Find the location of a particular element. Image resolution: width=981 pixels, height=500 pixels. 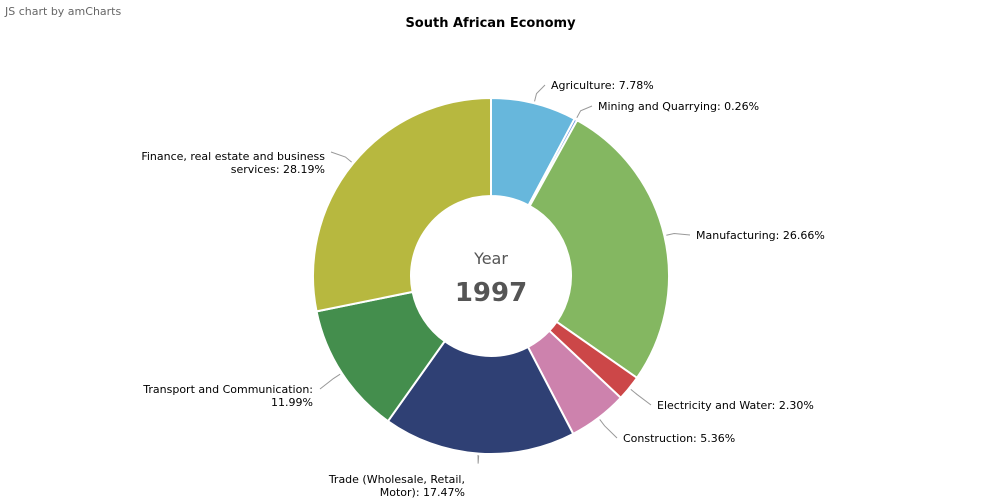

chart-title: South African Economy is located at coordinates (490, 23).